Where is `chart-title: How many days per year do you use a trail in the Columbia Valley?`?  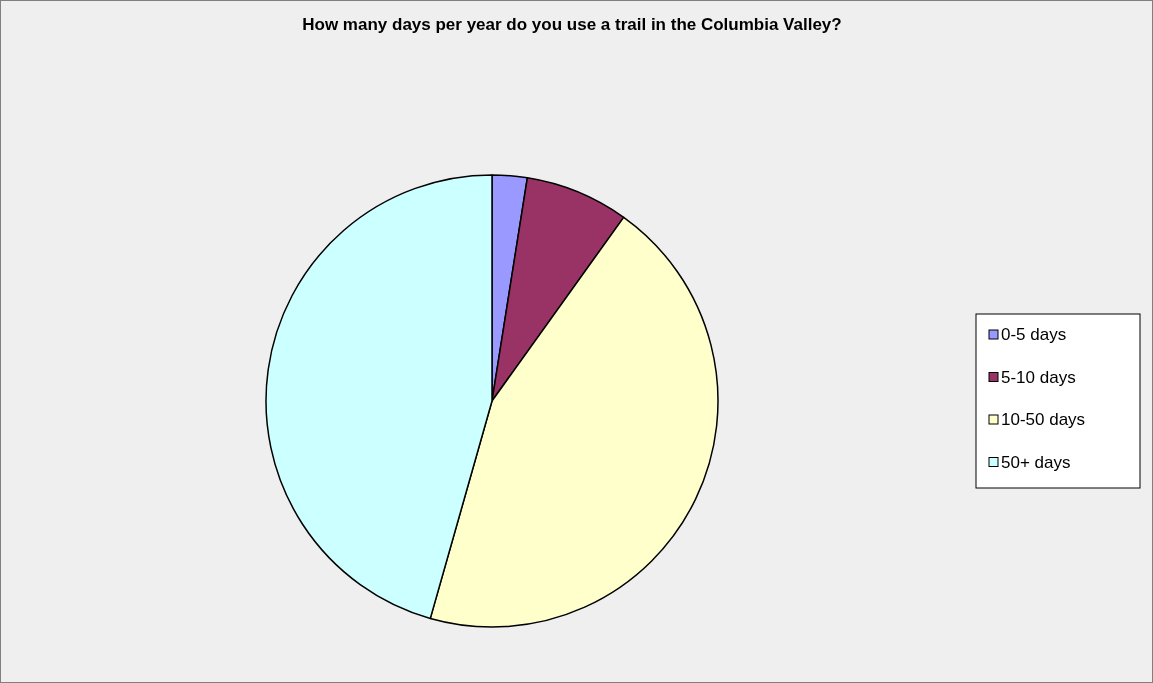
chart-title: How many days per year do you use a trail in the Columbia Valley? is located at coordinates (572, 24).